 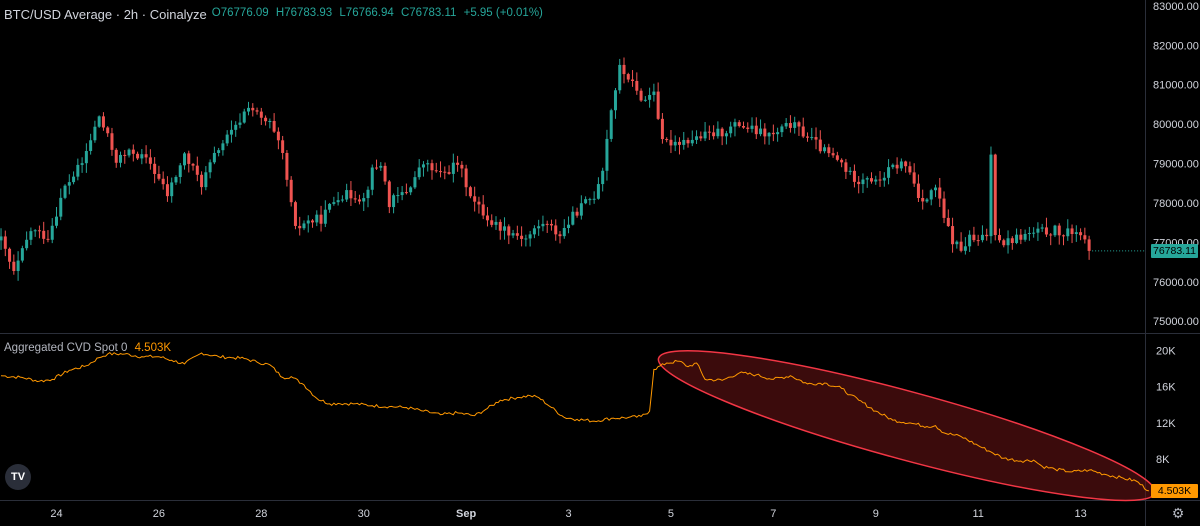 I want to click on price-tick-label: 83000.00, so click(x=1176, y=7).